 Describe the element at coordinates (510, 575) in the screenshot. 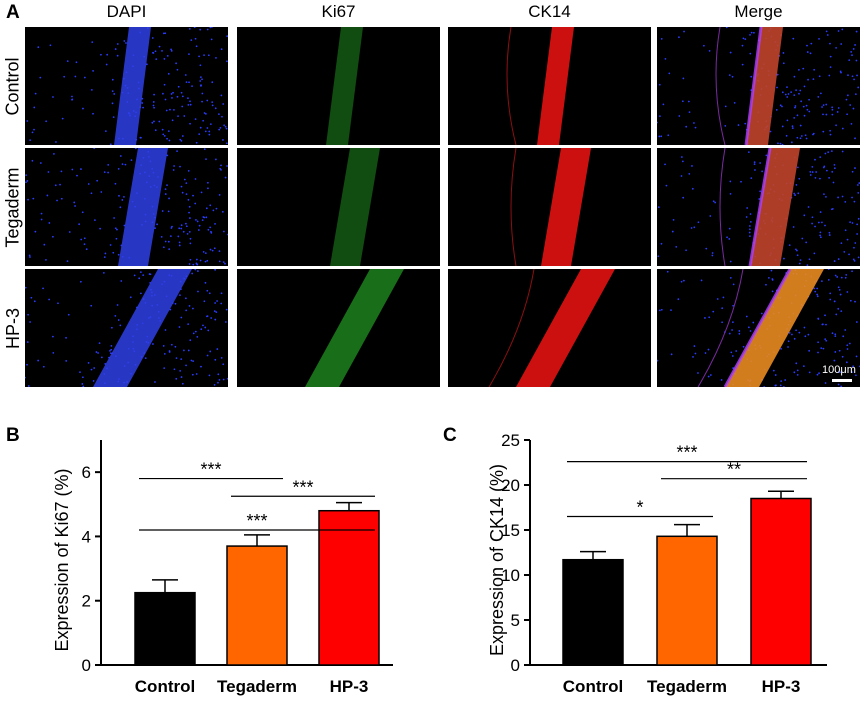

I see `y-tick-label: 10` at that location.